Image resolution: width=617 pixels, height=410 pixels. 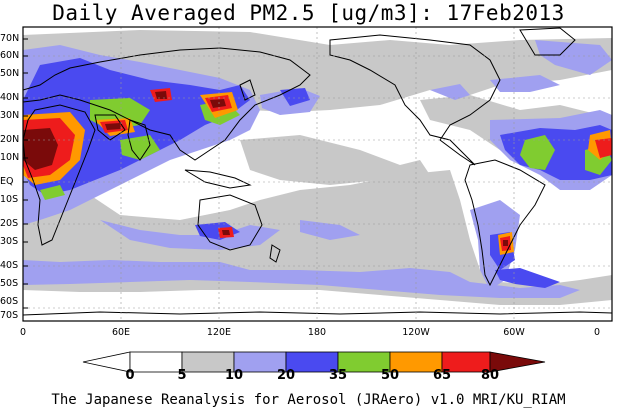 What do you see at coordinates (597, 332) in the screenshot?
I see `lon-label-0-end: 0` at bounding box center [597, 332].